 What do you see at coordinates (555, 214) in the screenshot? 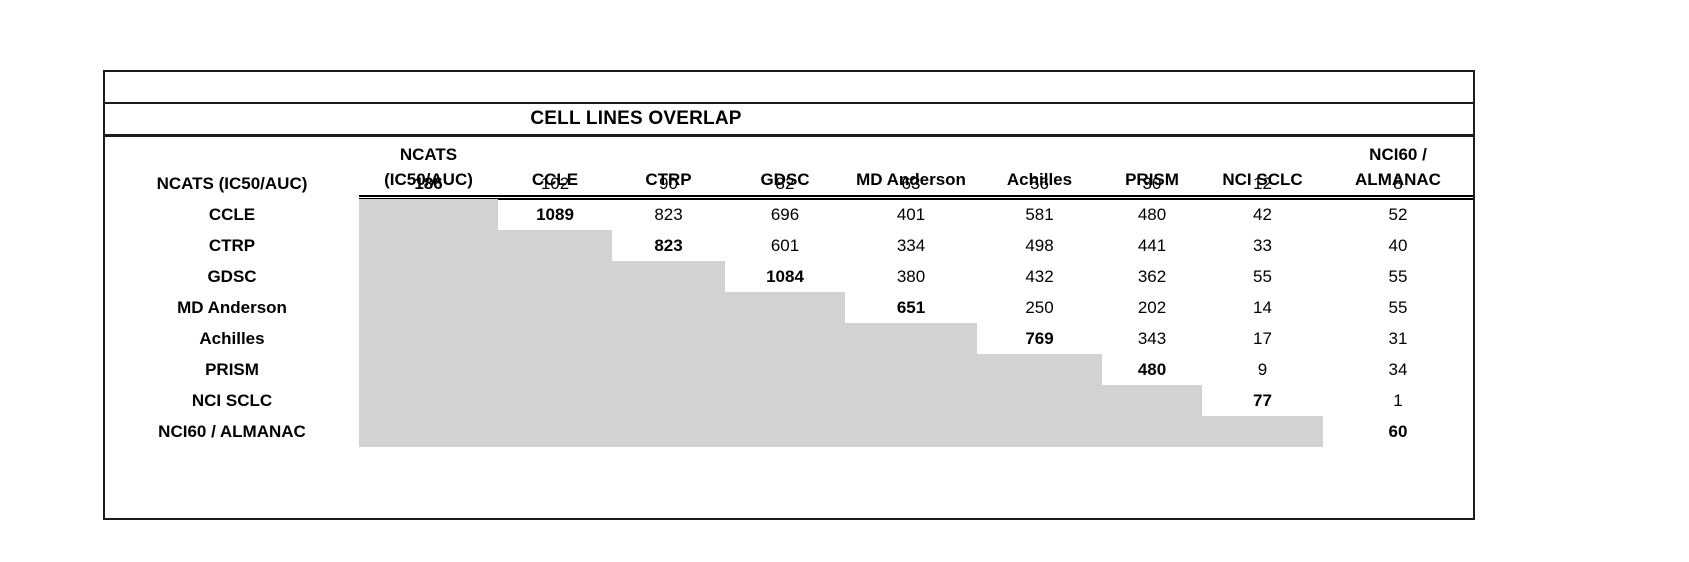
I see `matrix-cell: 1089` at bounding box center [555, 214].